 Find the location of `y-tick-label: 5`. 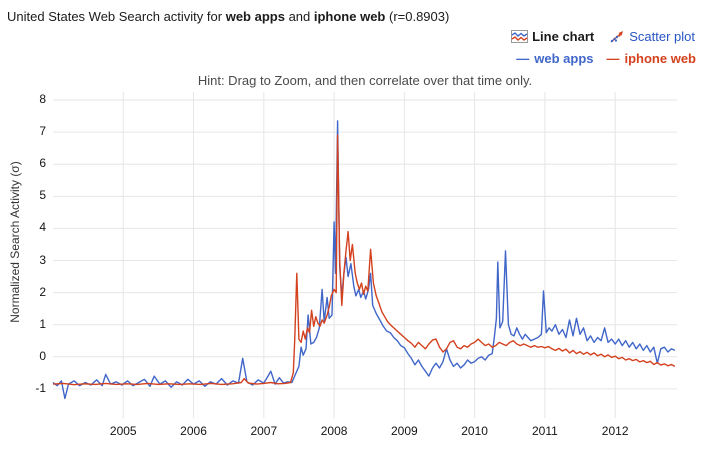

y-tick-label: 5 is located at coordinates (42, 195).